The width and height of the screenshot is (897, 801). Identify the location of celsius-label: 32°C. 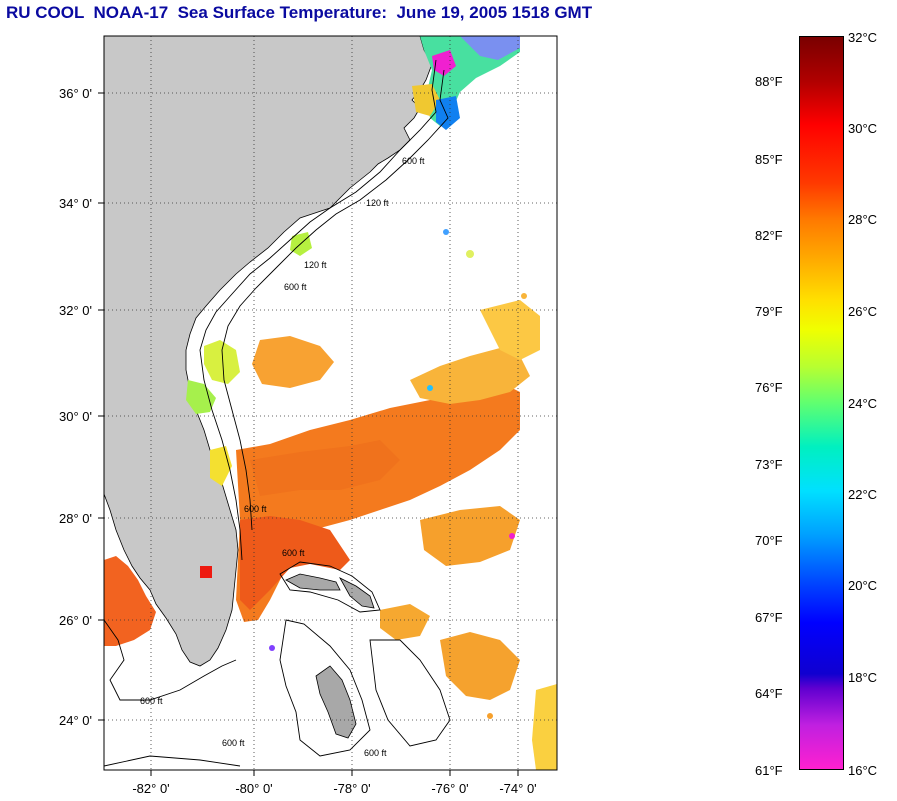
(863, 37).